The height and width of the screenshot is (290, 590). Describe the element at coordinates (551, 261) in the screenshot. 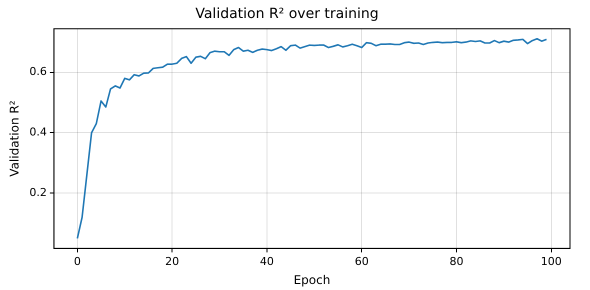

I see `x-tick-label: 100` at that location.